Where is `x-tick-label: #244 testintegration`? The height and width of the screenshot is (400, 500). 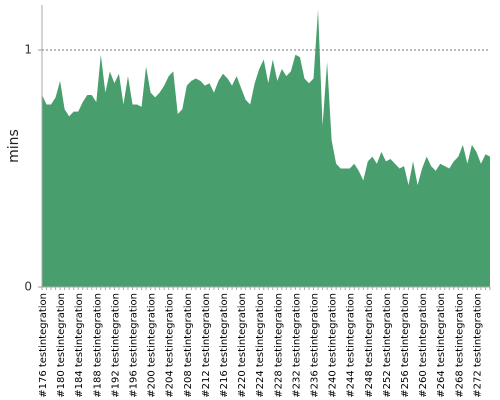 x-tick-label: #244 testintegration is located at coordinates (351, 345).